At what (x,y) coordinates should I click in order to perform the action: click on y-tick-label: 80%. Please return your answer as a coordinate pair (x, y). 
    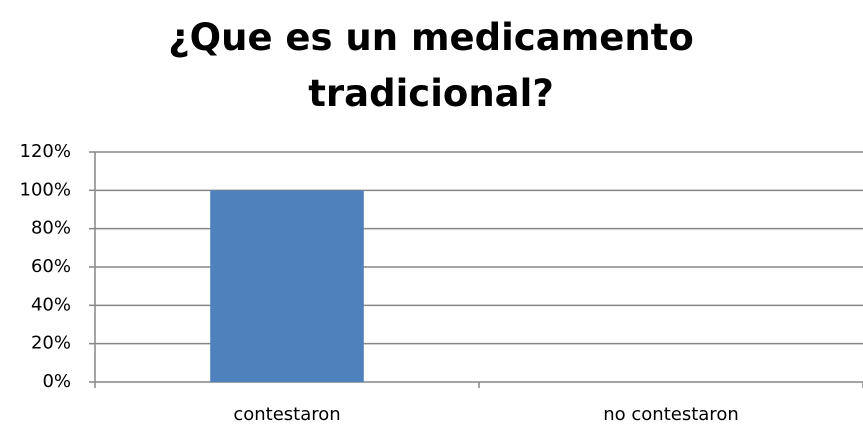
    Looking at the image, I should click on (51, 228).